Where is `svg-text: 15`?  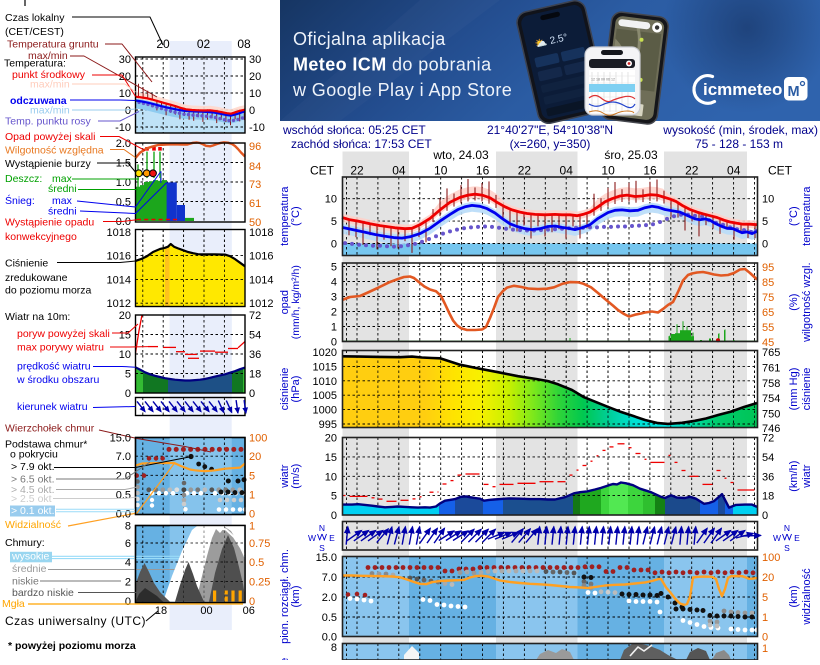
svg-text: 15 is located at coordinates (331, 458).